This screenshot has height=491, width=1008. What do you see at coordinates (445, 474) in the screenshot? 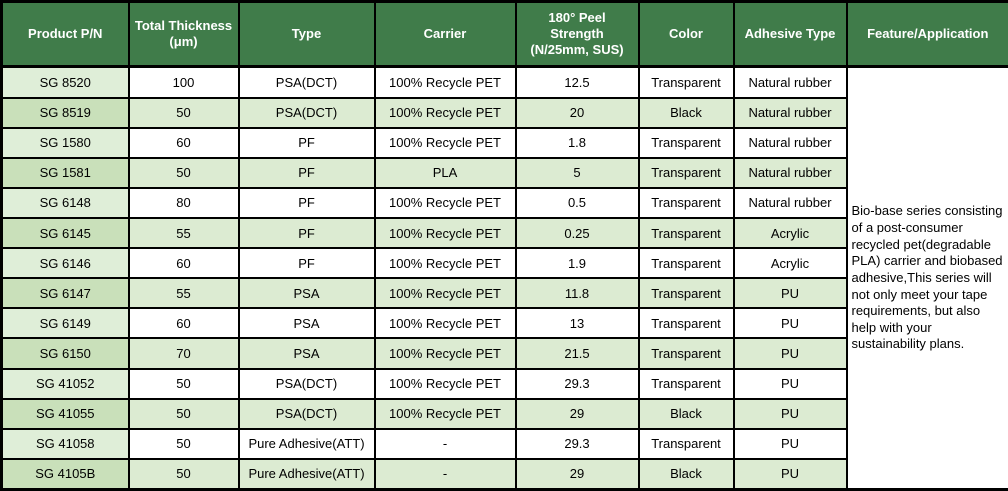
I see `carrier-cell: -` at bounding box center [445, 474].